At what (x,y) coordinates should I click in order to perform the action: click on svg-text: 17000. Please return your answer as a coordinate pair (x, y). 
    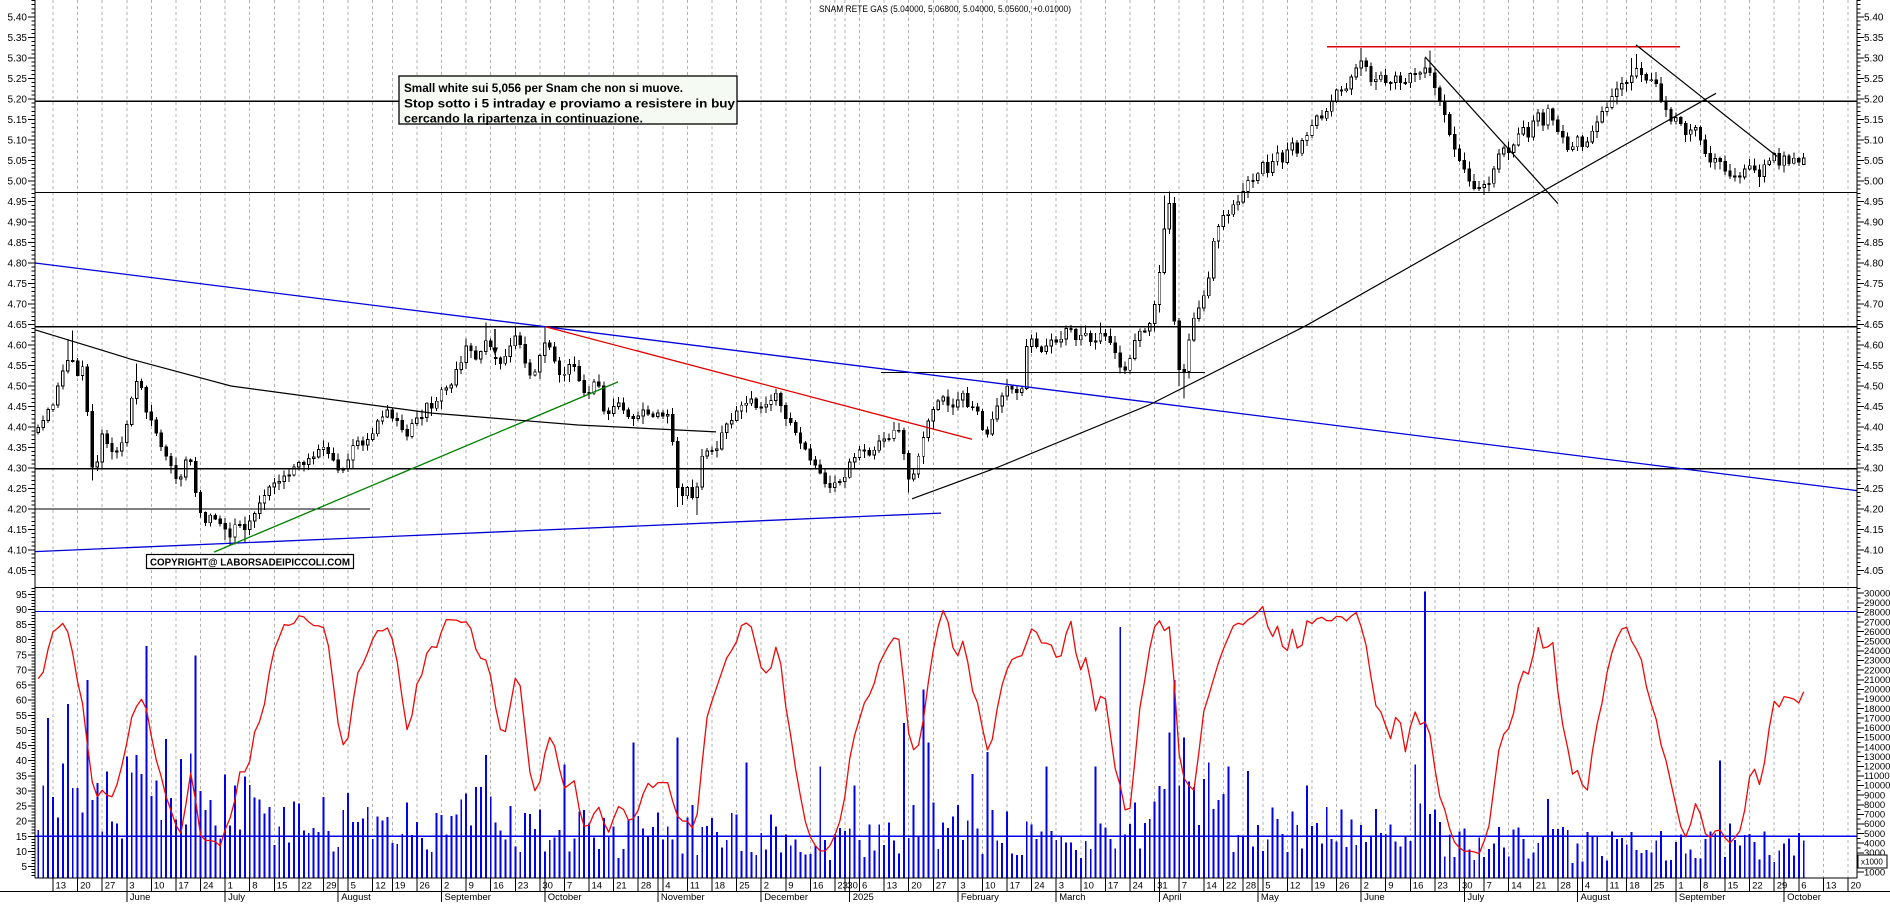
    Looking at the image, I should click on (1877, 718).